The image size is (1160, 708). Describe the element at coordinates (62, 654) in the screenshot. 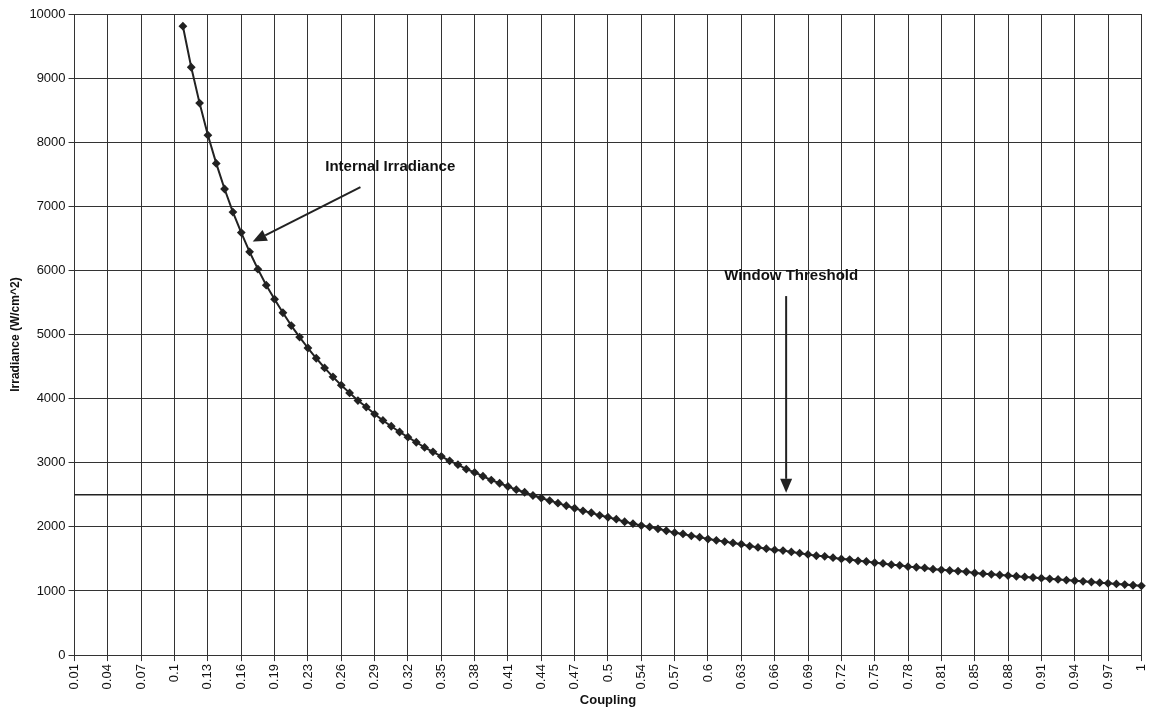

I see `y-tick-label: 0` at that location.